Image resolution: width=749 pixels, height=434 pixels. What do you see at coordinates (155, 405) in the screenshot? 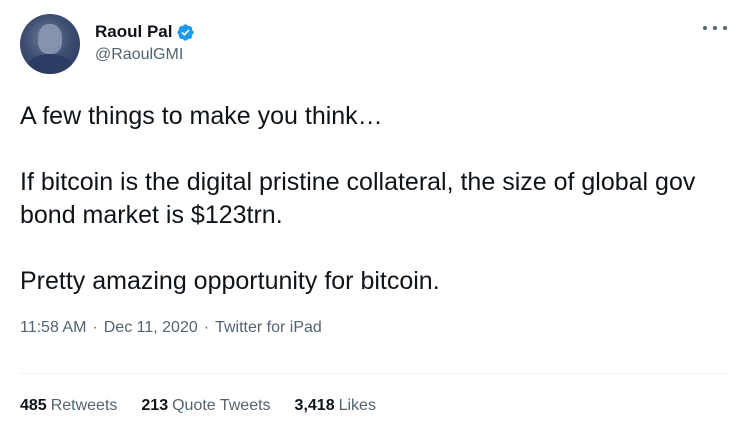
I see `quote-tweets-count: 213` at bounding box center [155, 405].